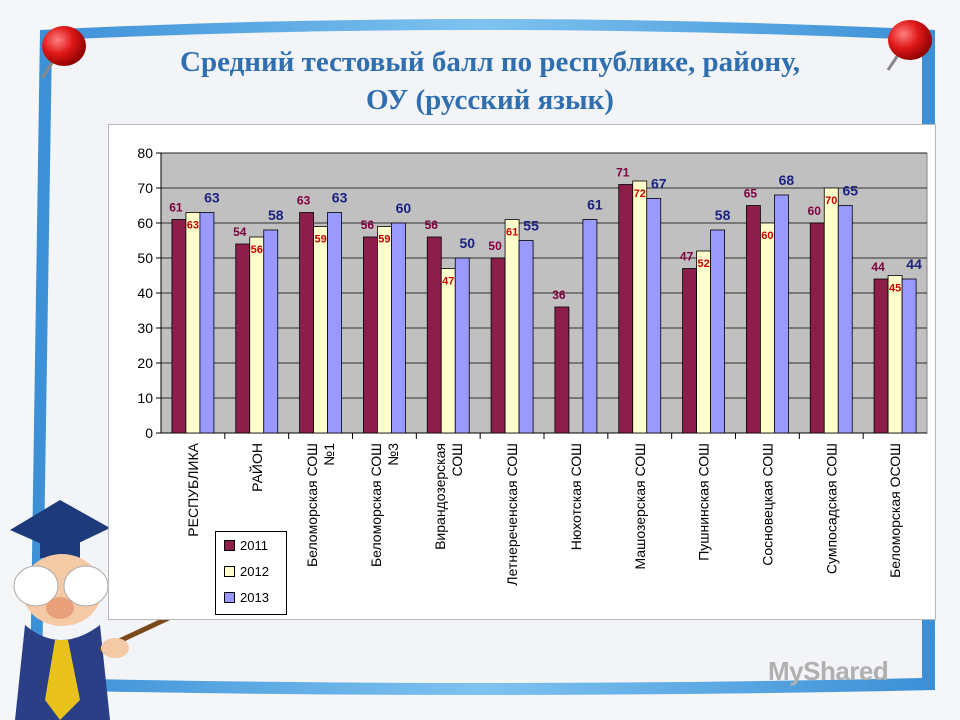 This screenshot has height=720, width=960. Describe the element at coordinates (149, 433) in the screenshot. I see `y-tick-label: 0` at that location.